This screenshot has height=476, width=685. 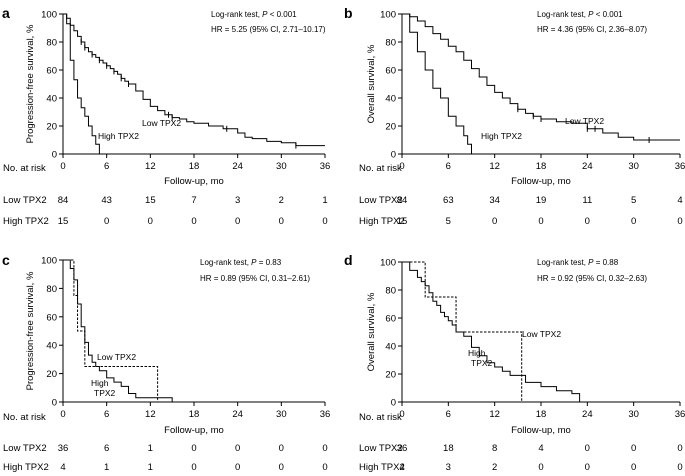 I want to click on hazard-ratio-text: HR = 4.36 (95% CI, 2.36–8.07), so click(x=592, y=29).